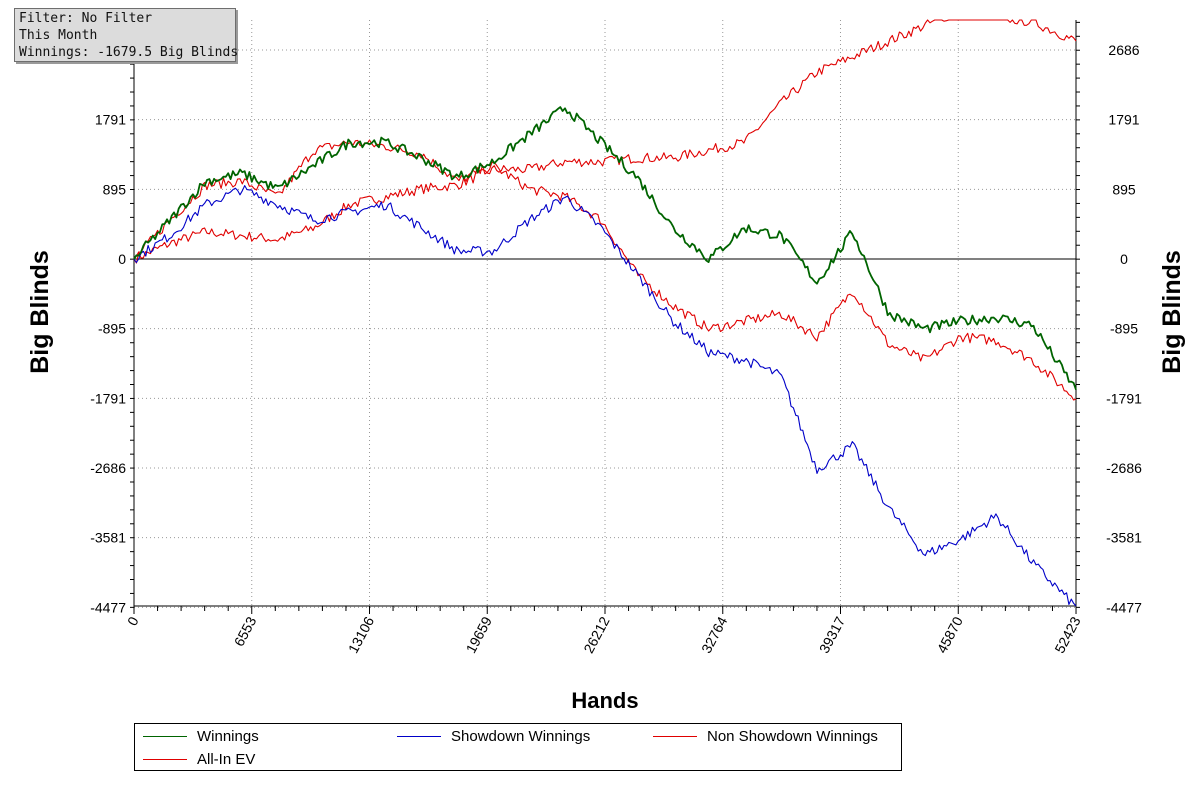 This screenshot has width=1196, height=794. What do you see at coordinates (596, 635) in the screenshot?
I see `x-tick-label: 26212` at bounding box center [596, 635].